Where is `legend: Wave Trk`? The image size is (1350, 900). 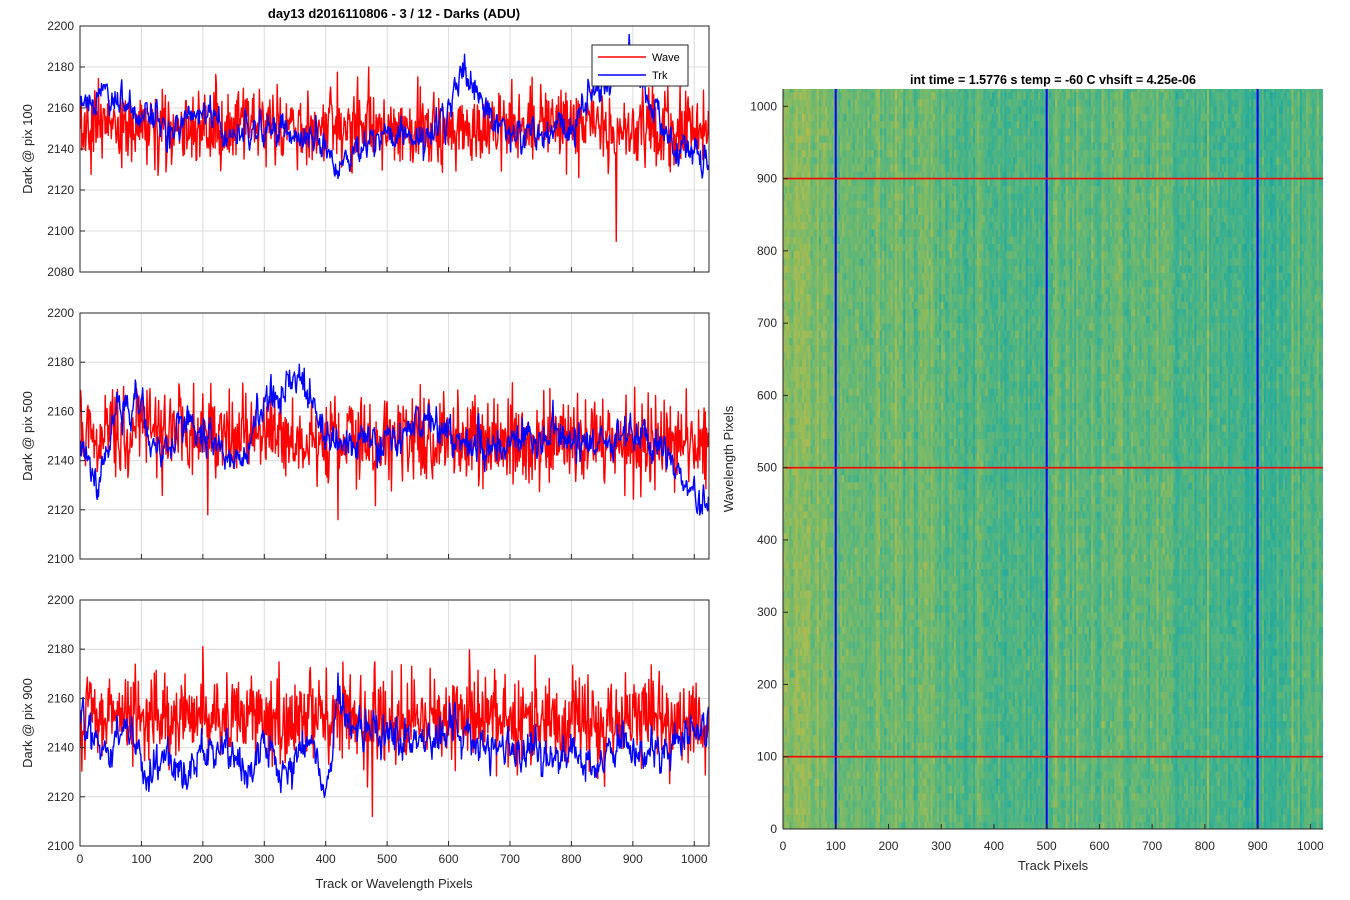 legend: Wave Trk is located at coordinates (640, 65).